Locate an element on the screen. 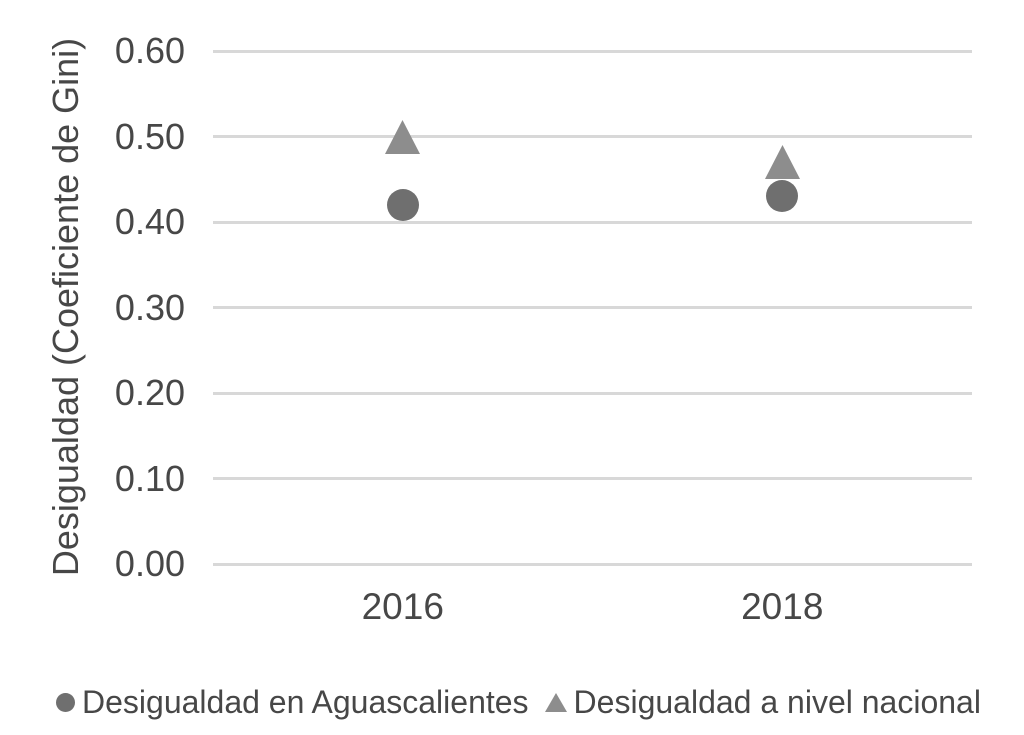 Image resolution: width=1024 pixels, height=735 pixels. y-tick-label-0.20: 0.20 is located at coordinates (149, 392).